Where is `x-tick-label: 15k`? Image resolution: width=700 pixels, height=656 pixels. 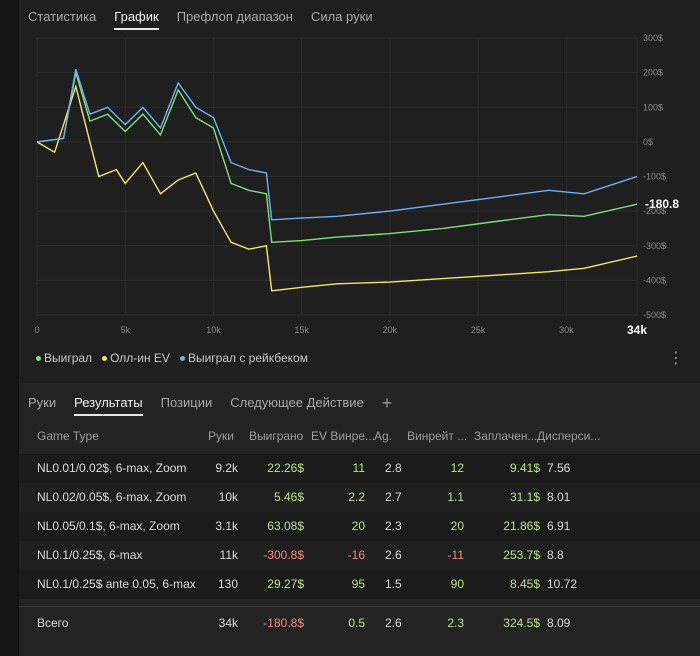
x-tick-label: 15k is located at coordinates (301, 330).